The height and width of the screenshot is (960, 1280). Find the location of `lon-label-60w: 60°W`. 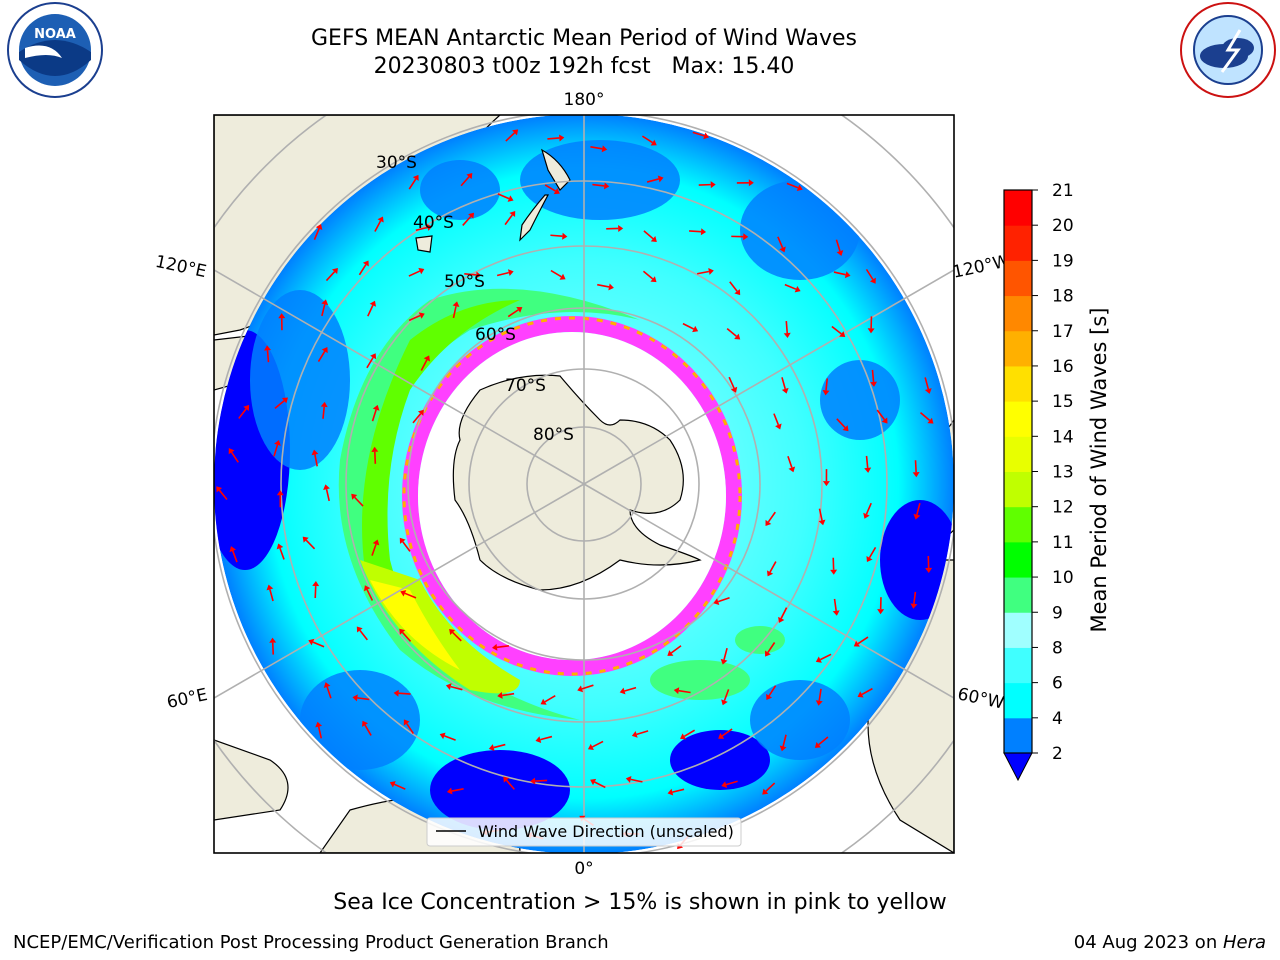

lon-label-60w: 60°W is located at coordinates (981, 698).